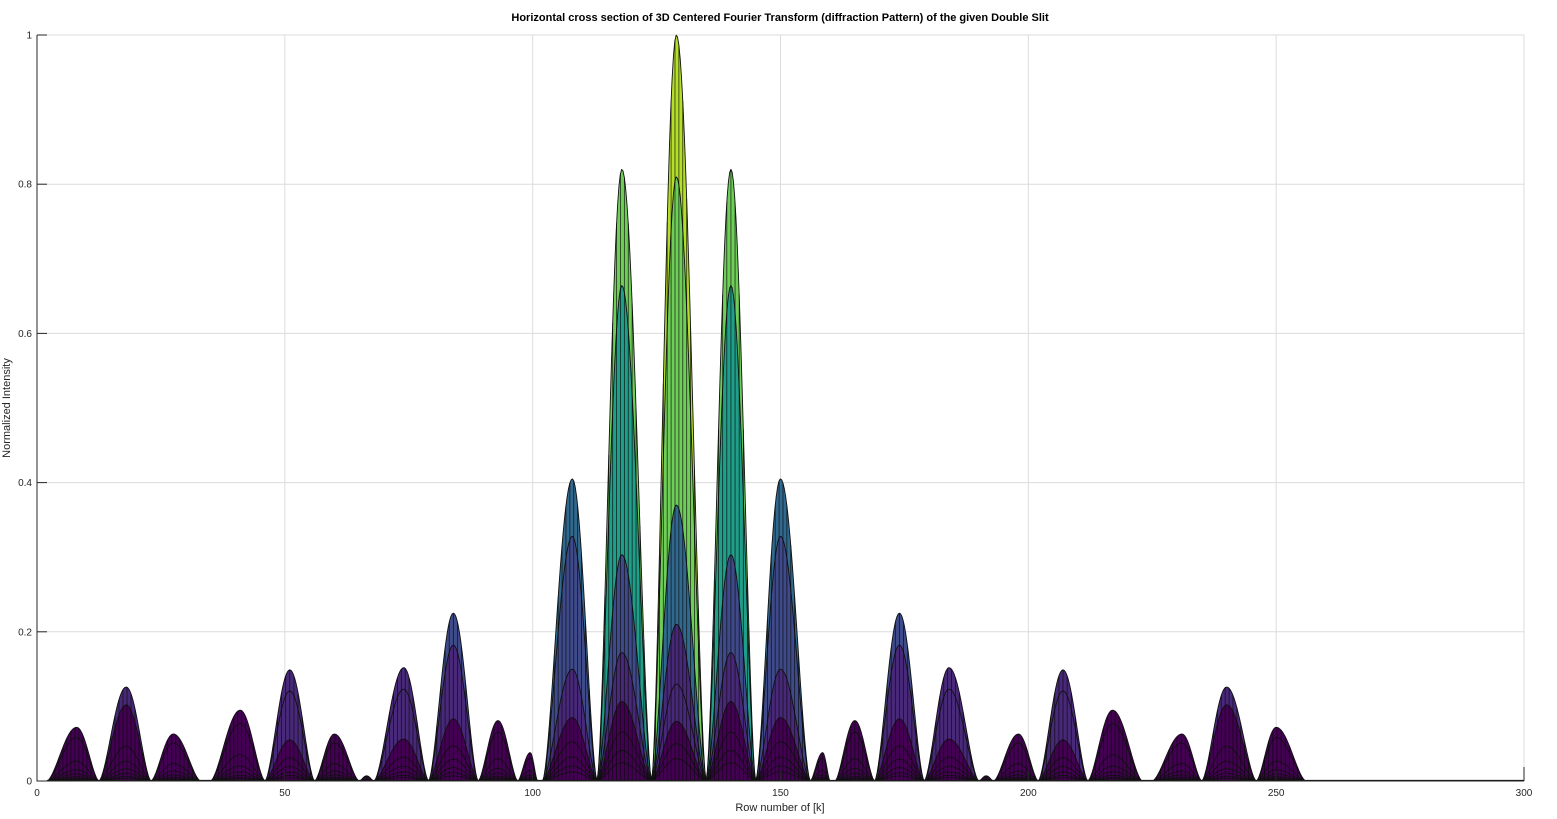 This screenshot has width=1557, height=819. I want to click on y-tick-label: 0.6, so click(25, 334).